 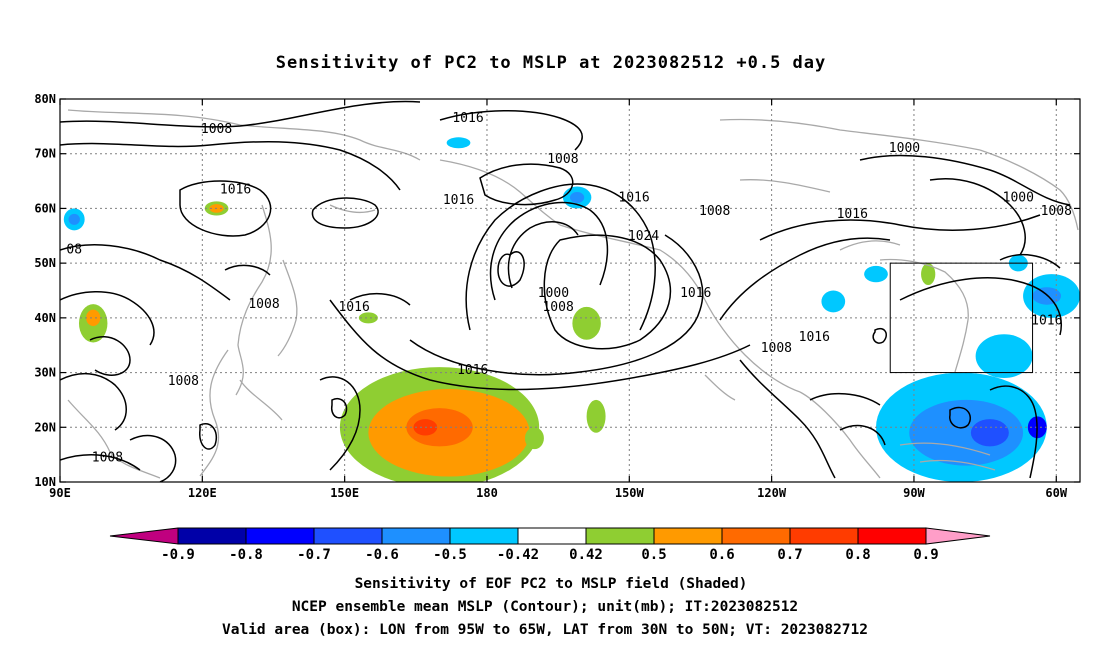 What do you see at coordinates (45, 318) in the screenshot?
I see `lat-tick-label: 40N` at bounding box center [45, 318].